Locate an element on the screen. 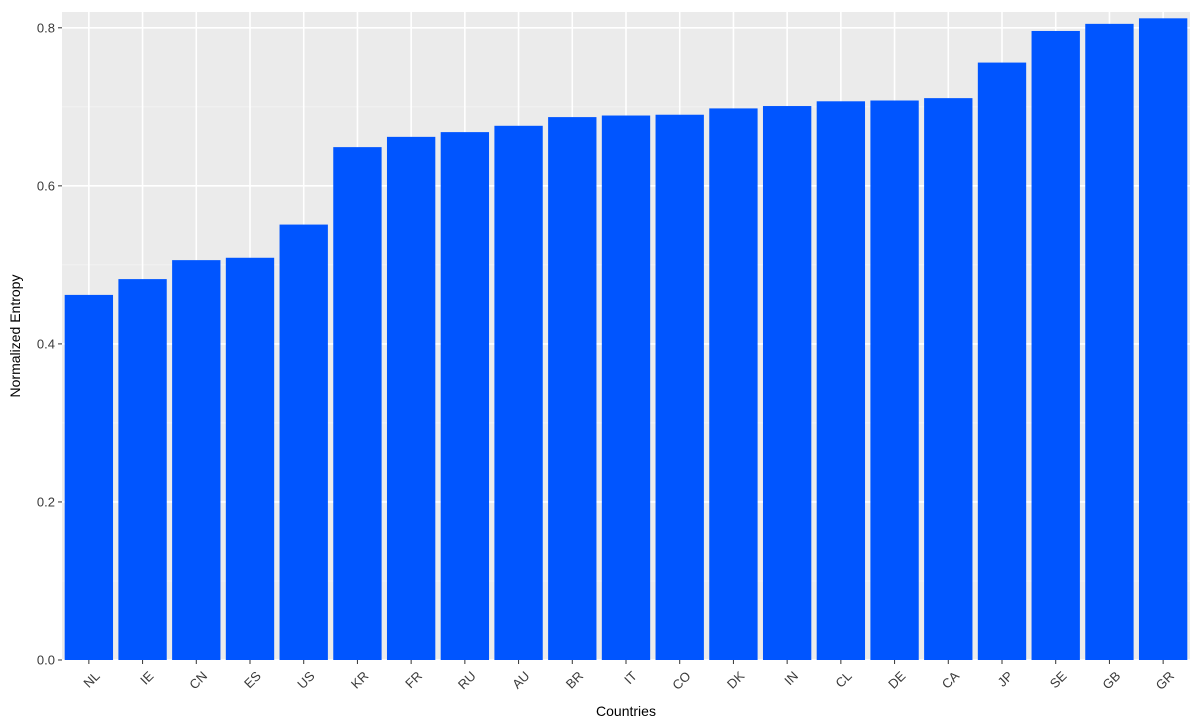 This screenshot has width=1200, height=726. x-tick-label-ie: IE is located at coordinates (147, 678).